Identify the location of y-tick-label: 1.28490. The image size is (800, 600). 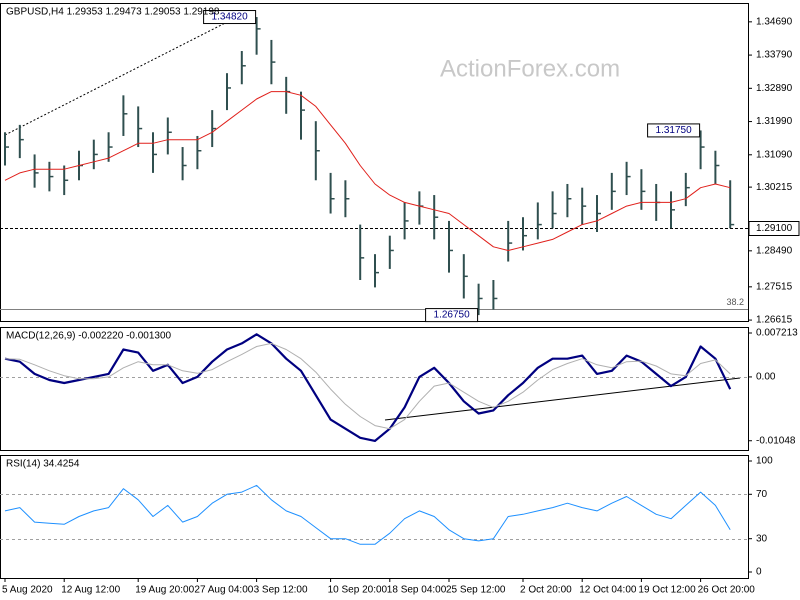
(774, 250).